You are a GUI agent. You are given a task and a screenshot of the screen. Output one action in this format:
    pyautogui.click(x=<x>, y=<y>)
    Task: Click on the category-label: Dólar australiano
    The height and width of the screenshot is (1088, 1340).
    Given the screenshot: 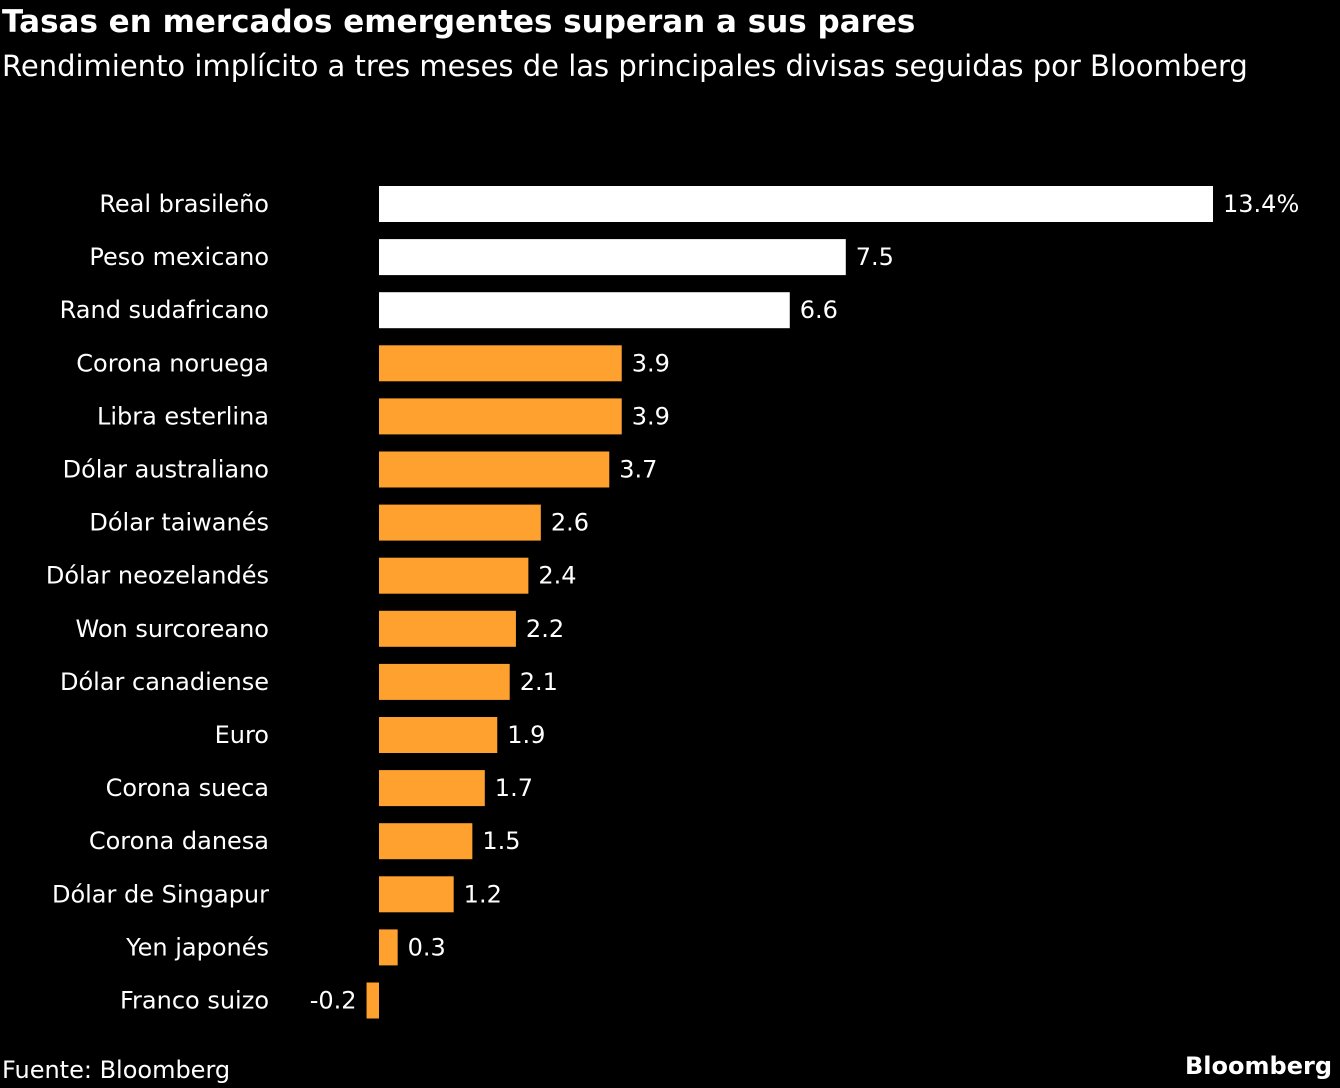 What is the action you would take?
    pyautogui.click(x=166, y=470)
    